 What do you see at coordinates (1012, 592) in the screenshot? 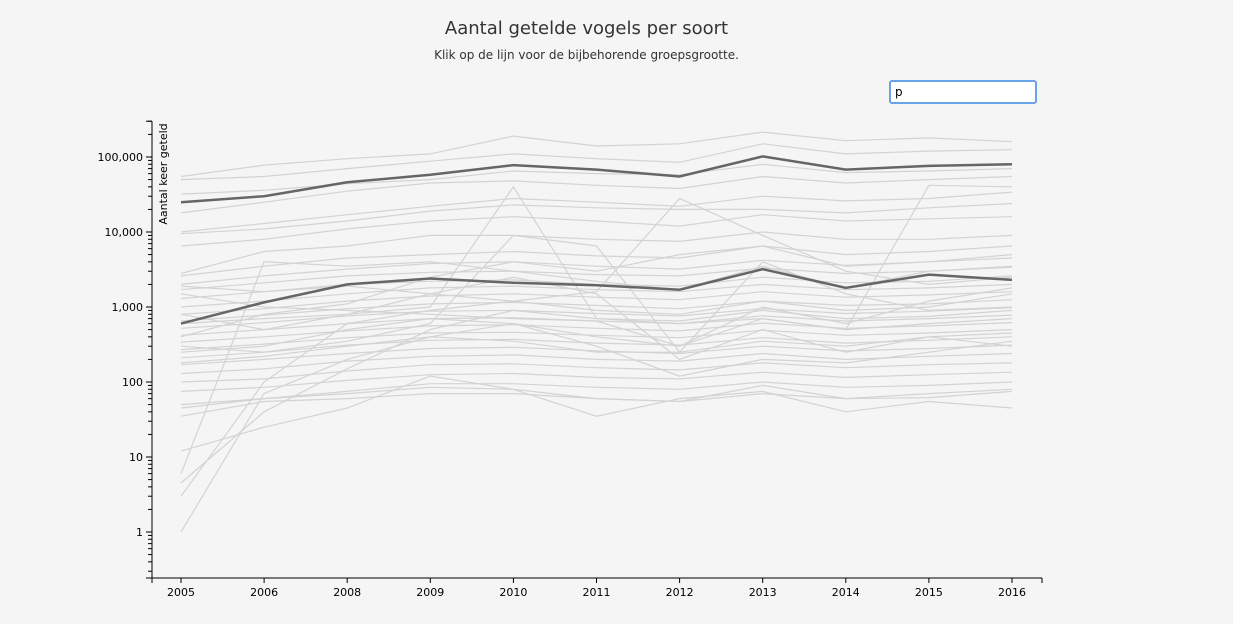
I see `x-tick-label: 2016` at bounding box center [1012, 592].